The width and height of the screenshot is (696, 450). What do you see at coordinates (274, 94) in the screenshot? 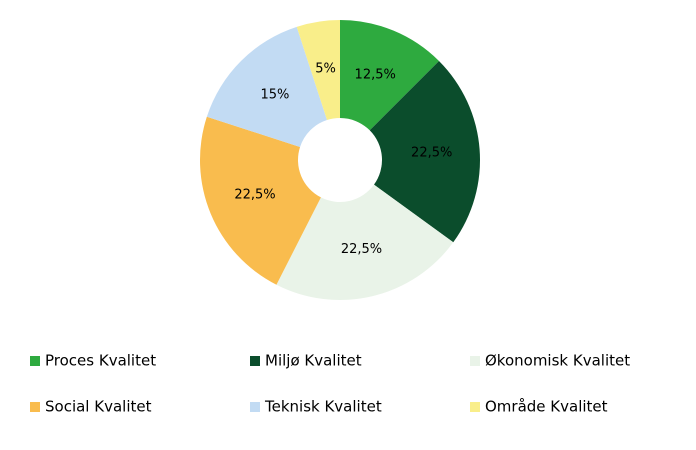
I see `data-label: 15%` at bounding box center [274, 94].